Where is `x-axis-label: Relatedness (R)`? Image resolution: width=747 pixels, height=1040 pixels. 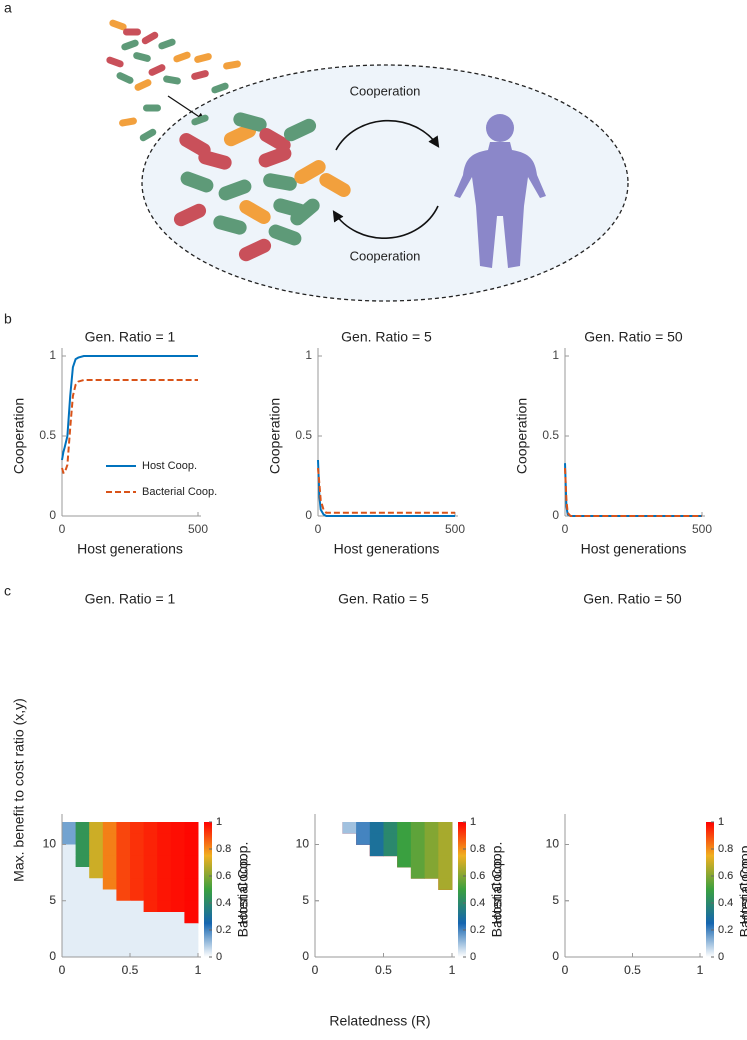
x-axis-label: Relatedness (R) is located at coordinates (379, 1021).